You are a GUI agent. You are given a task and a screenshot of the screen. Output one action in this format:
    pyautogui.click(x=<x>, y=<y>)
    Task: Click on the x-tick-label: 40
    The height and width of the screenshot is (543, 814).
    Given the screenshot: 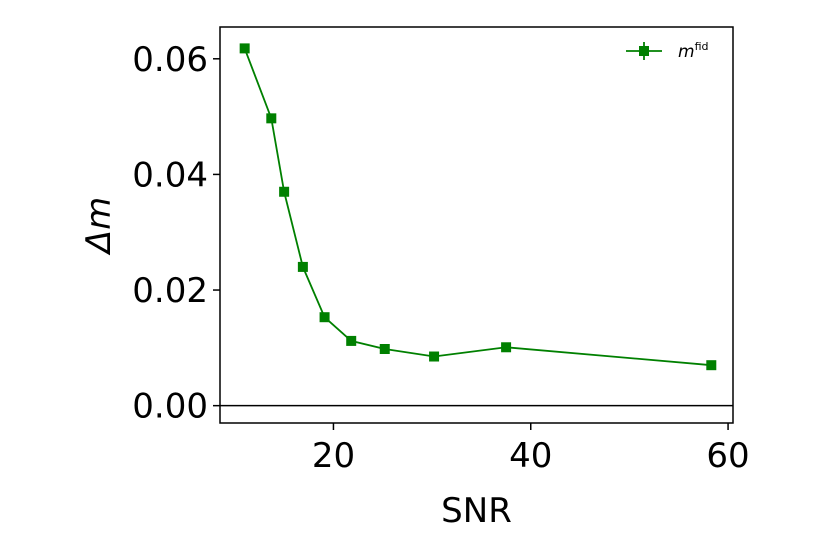 What is the action you would take?
    pyautogui.click(x=530, y=456)
    